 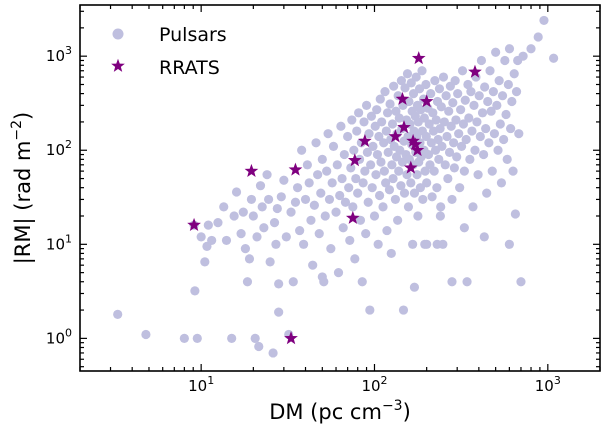 I want to click on legend-pulsars-marker, so click(x=118, y=34).